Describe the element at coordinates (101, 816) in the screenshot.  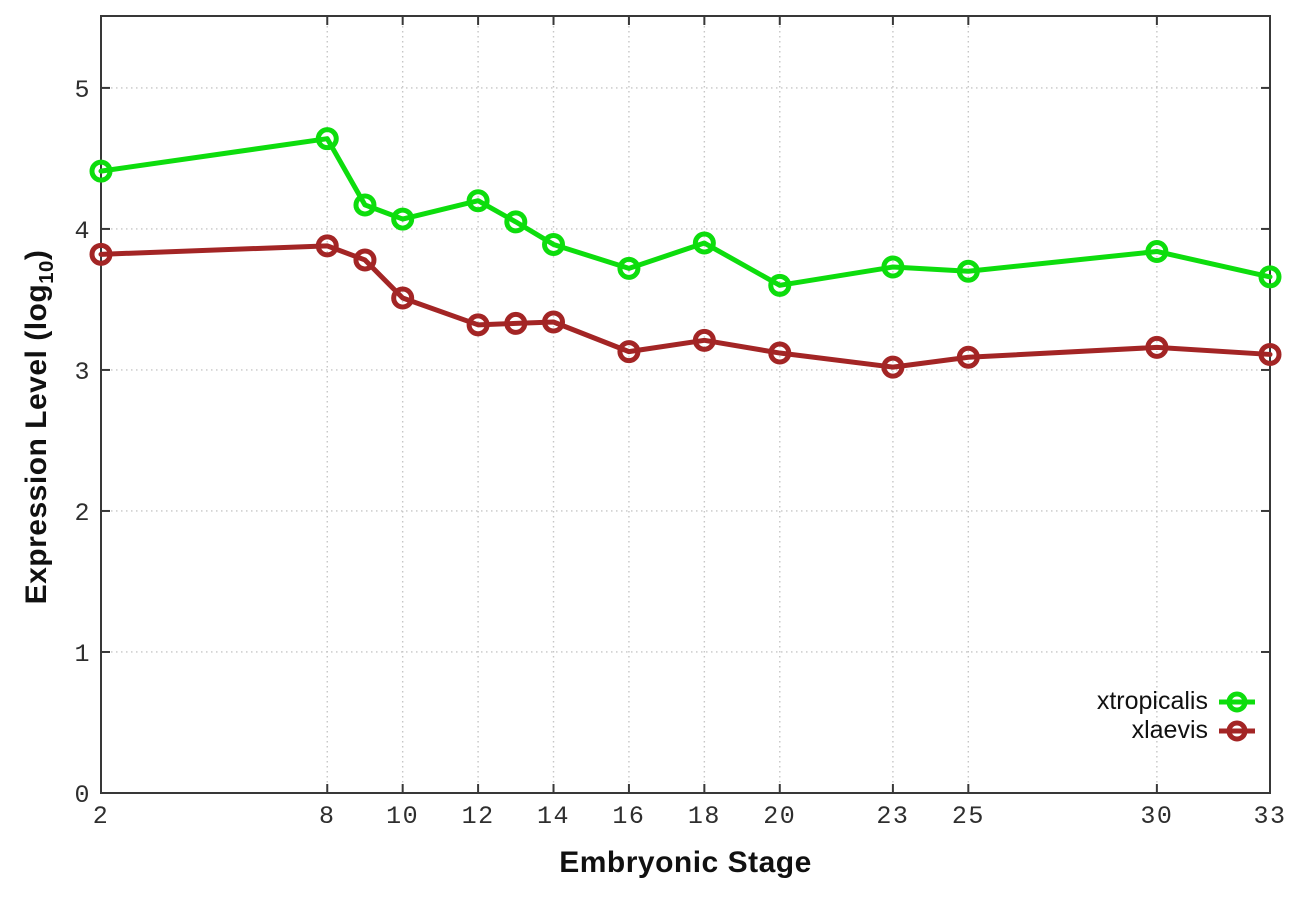
I see `x-tick-label: 2` at that location.